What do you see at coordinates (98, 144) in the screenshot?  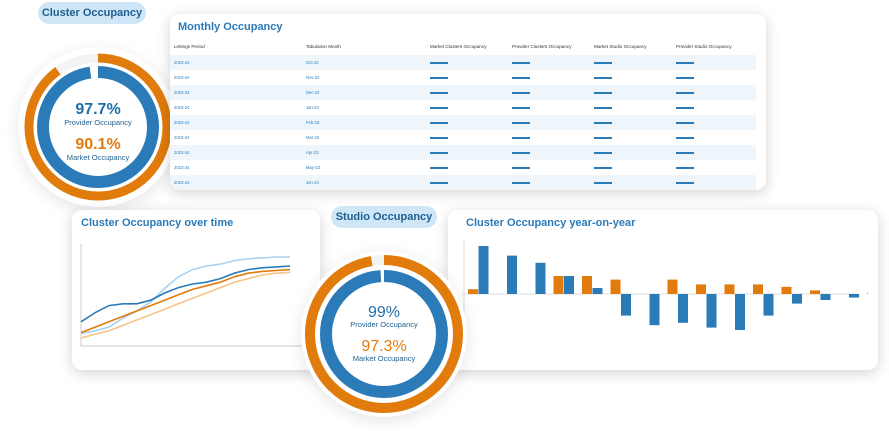 I see `cluster-market-value: 90.1%` at bounding box center [98, 144].